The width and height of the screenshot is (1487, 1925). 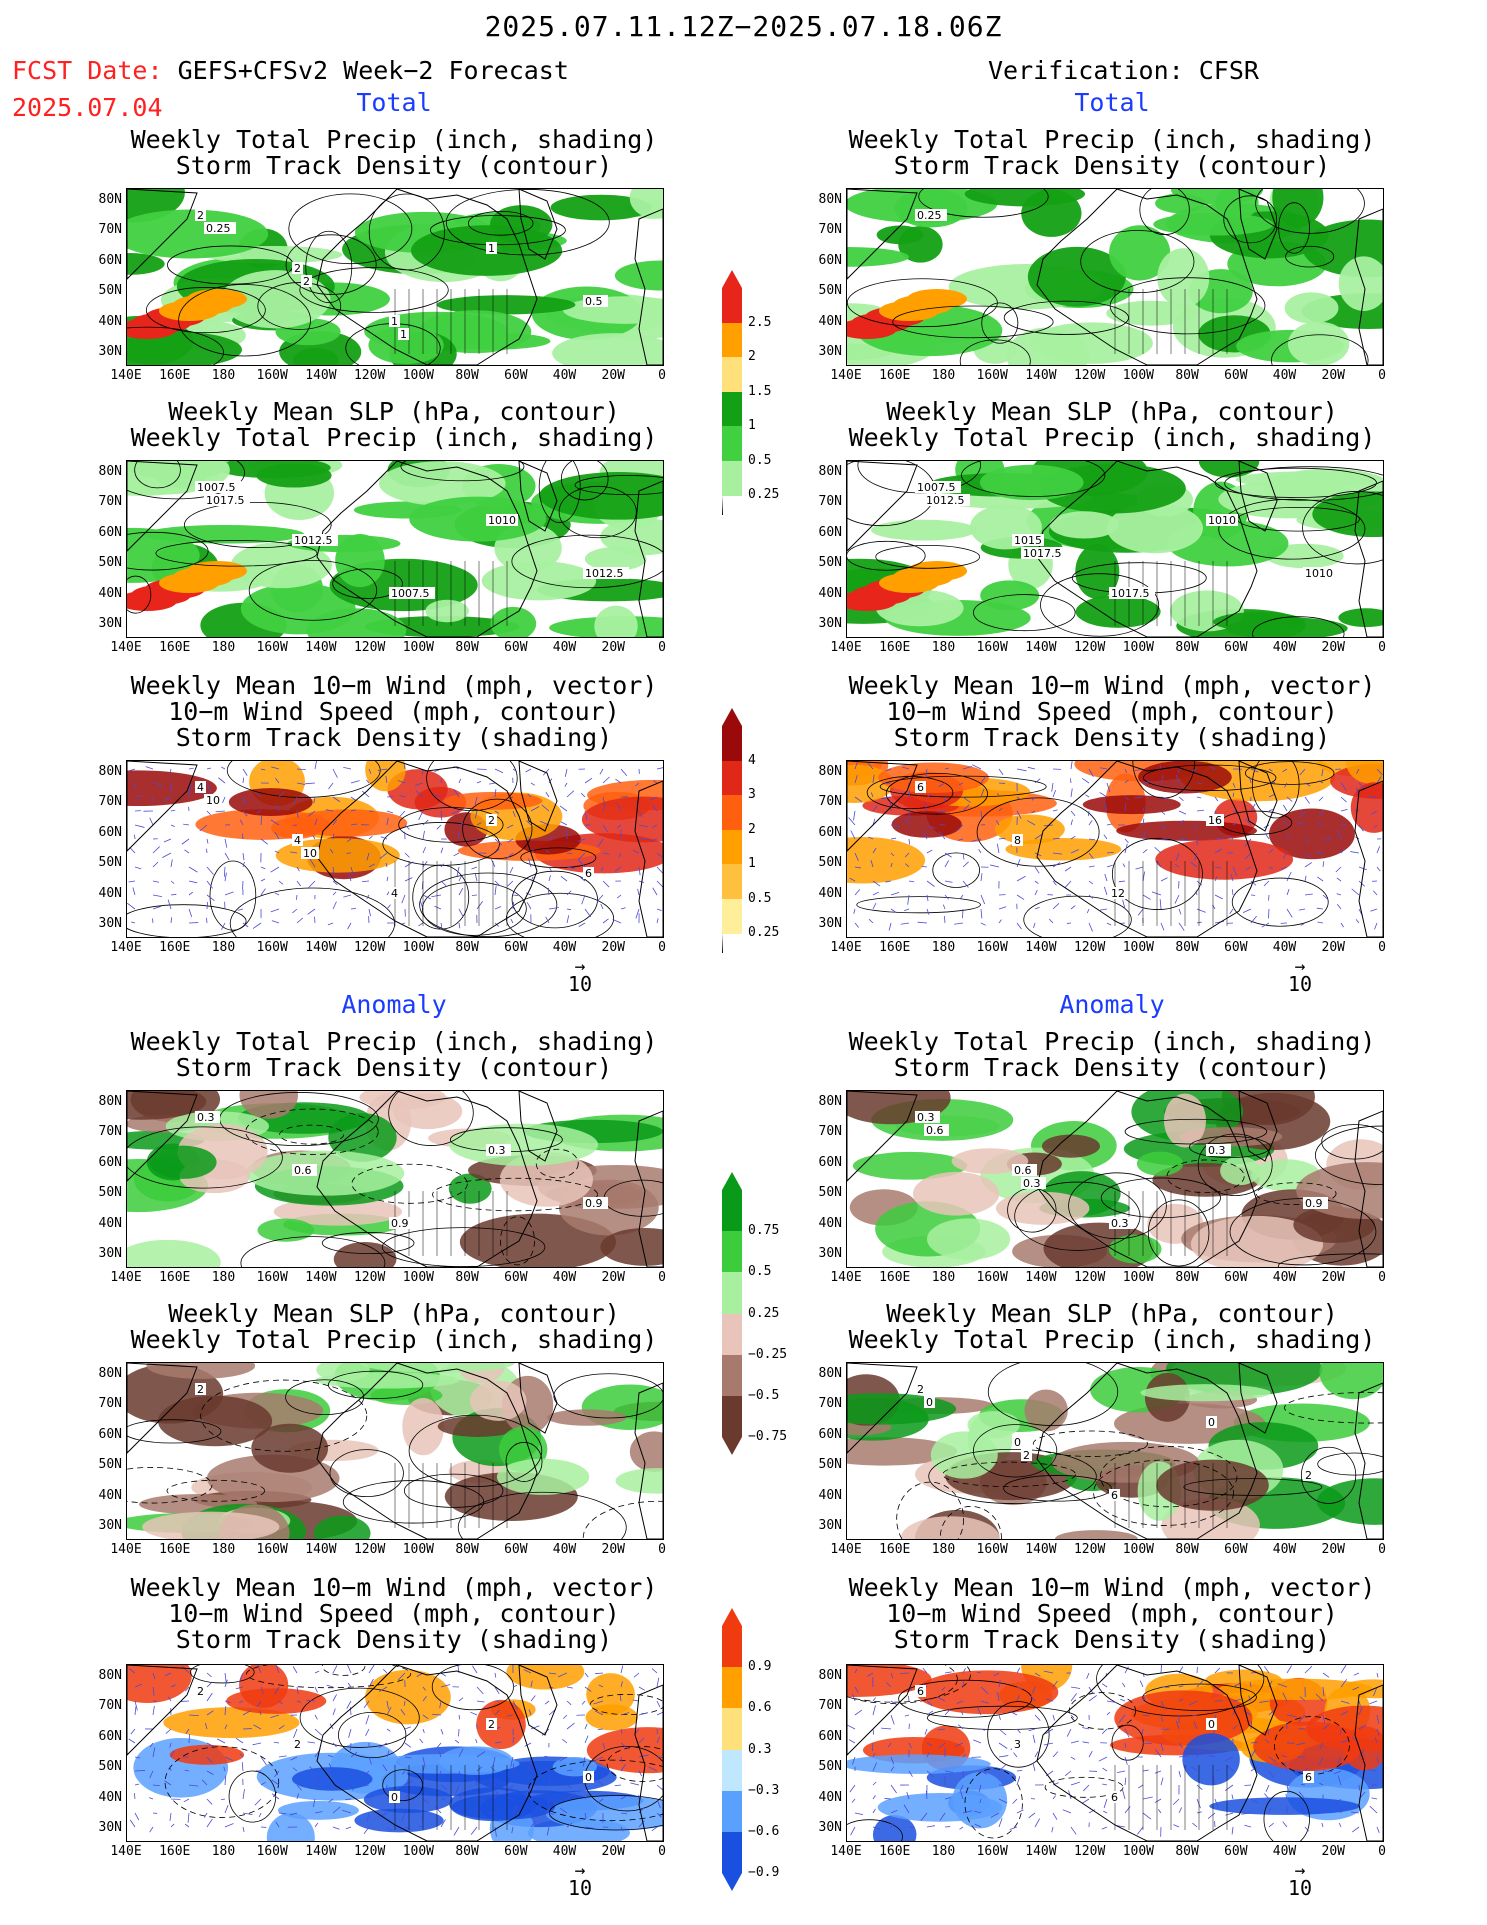 What do you see at coordinates (1114, 1797) in the screenshot?
I see `contour-label: 6` at bounding box center [1114, 1797].